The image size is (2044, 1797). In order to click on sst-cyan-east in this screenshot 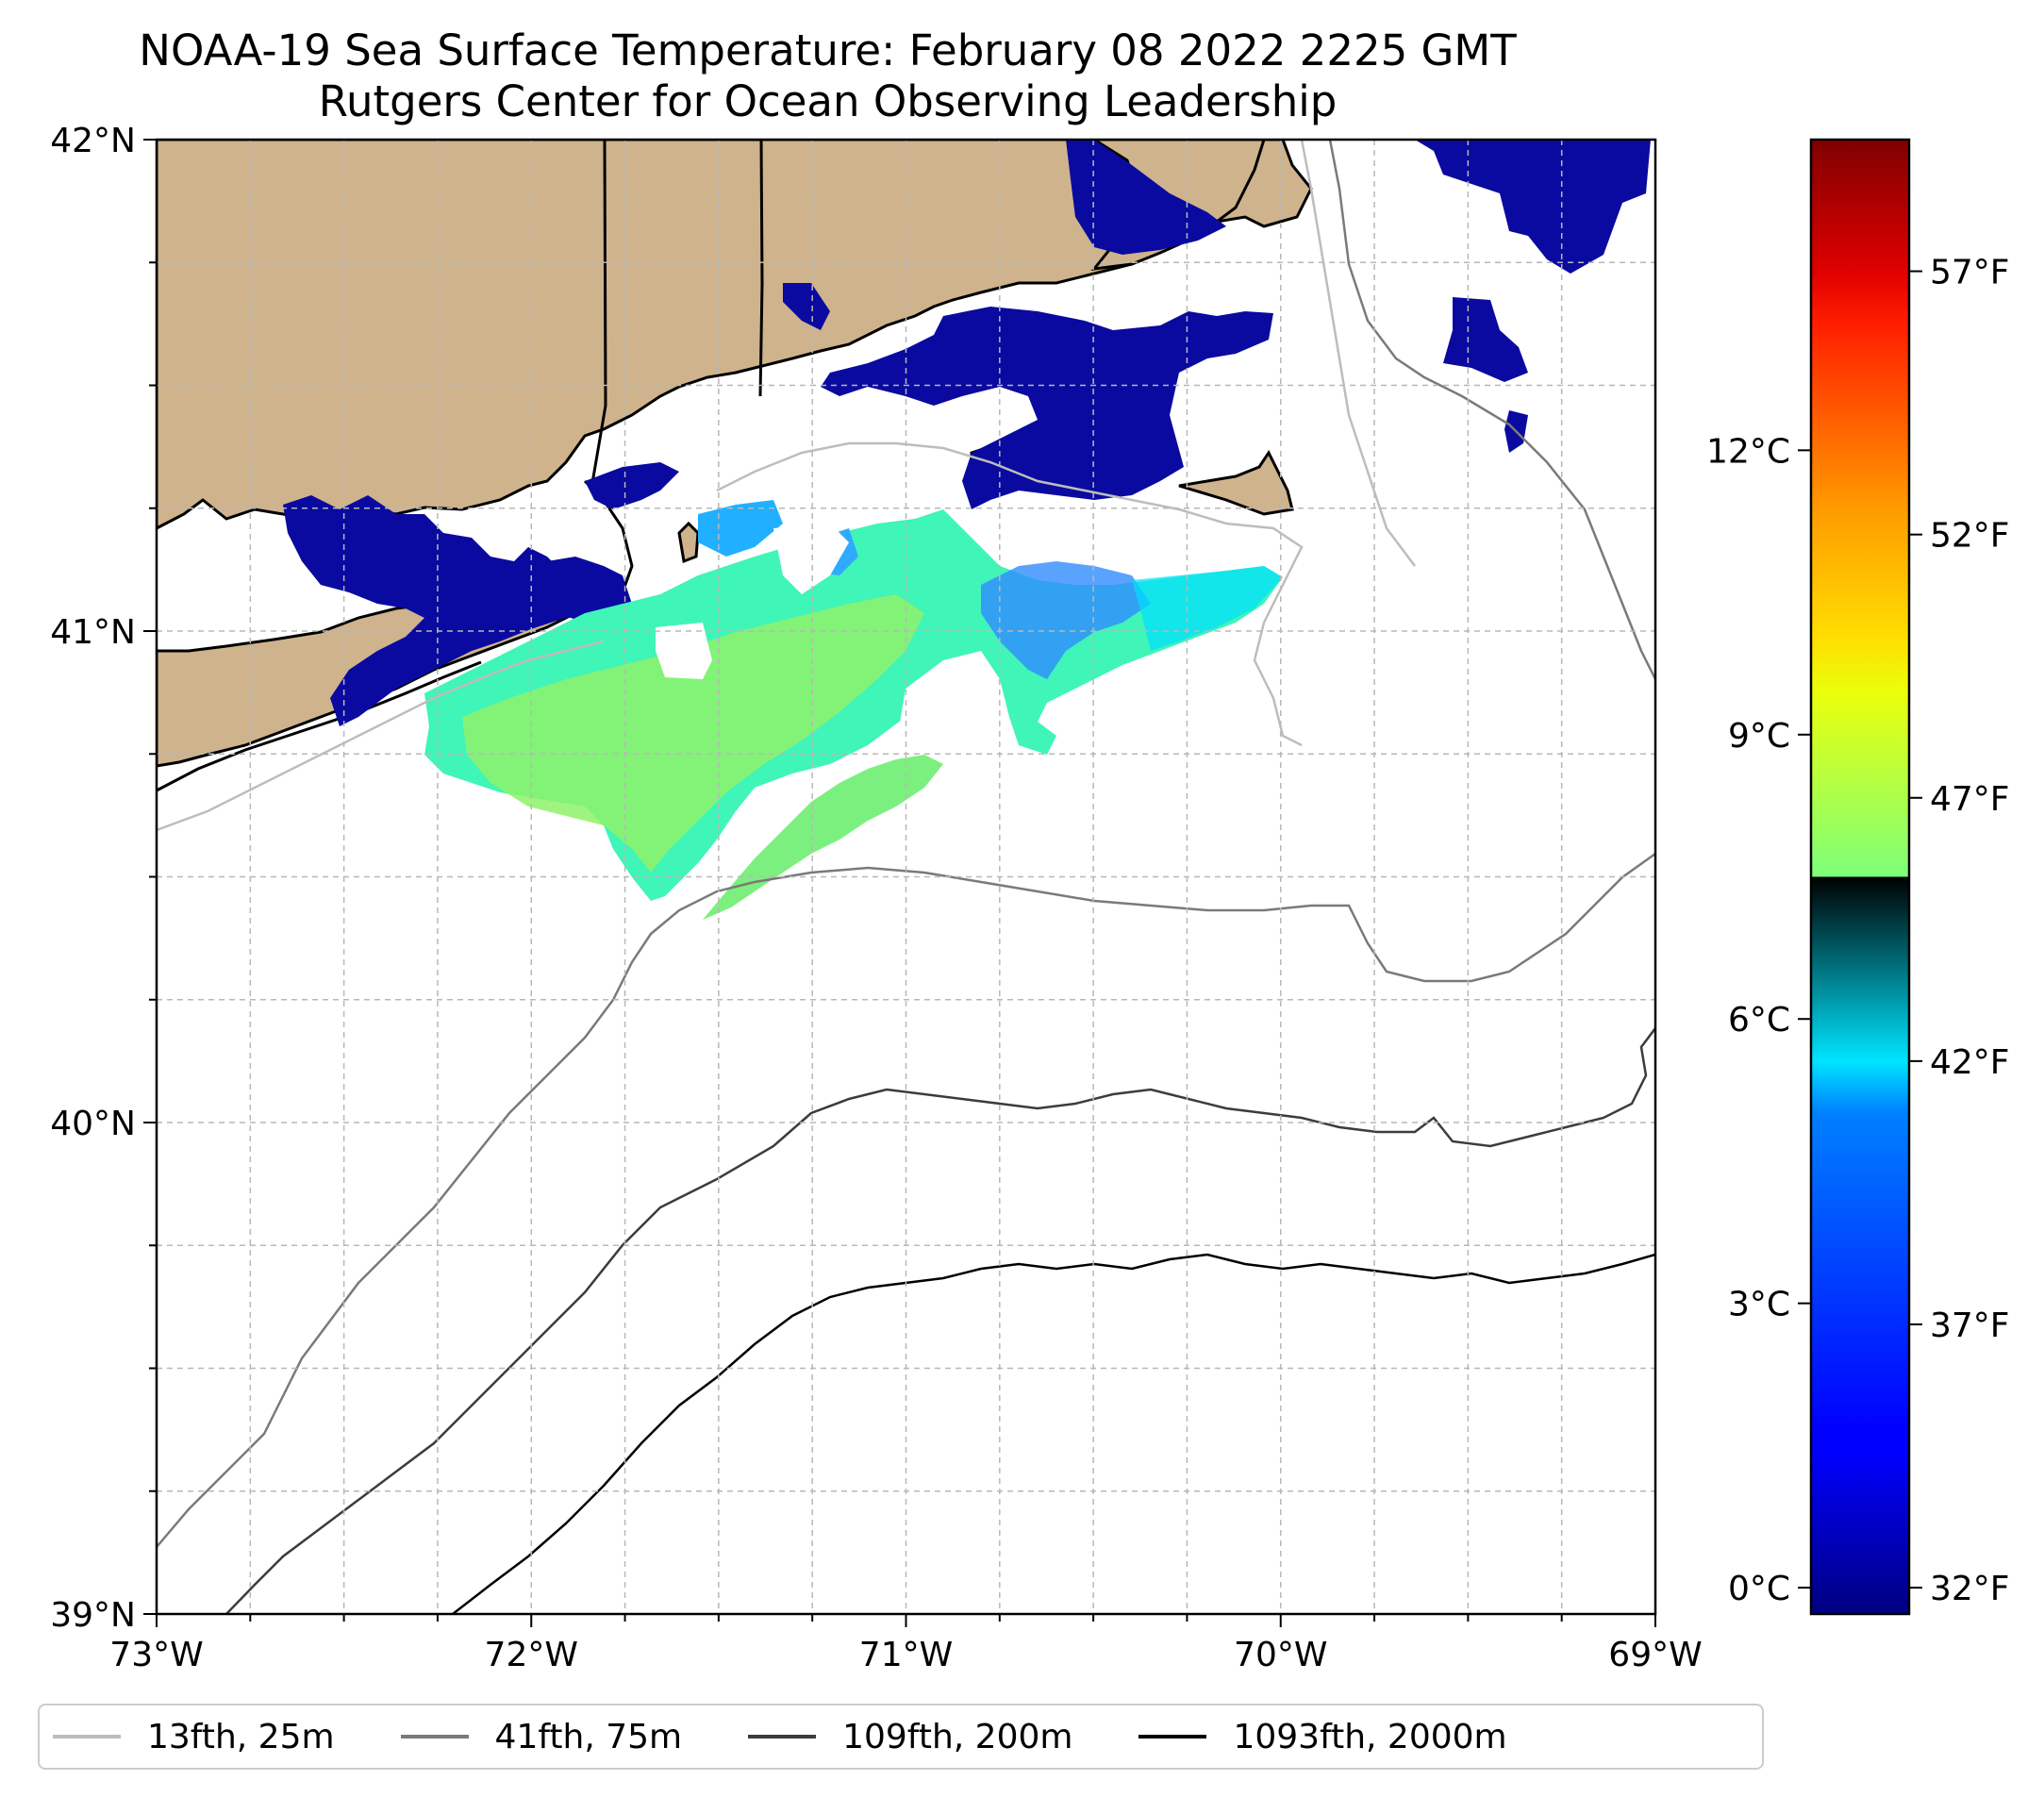, I will do `click(1208, 608)`.